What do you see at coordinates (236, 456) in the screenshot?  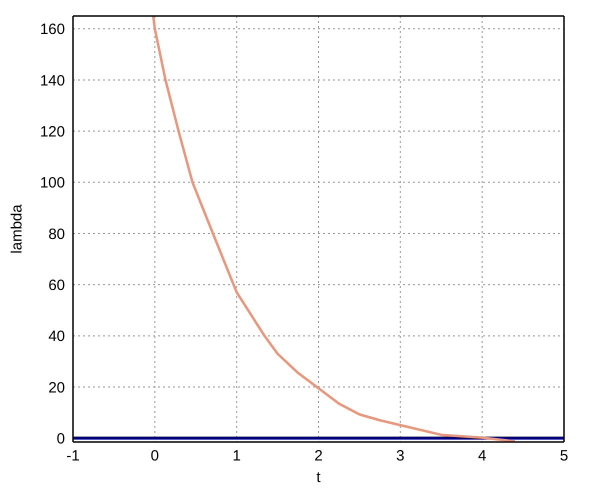 I see `x-tick-label: 1` at bounding box center [236, 456].